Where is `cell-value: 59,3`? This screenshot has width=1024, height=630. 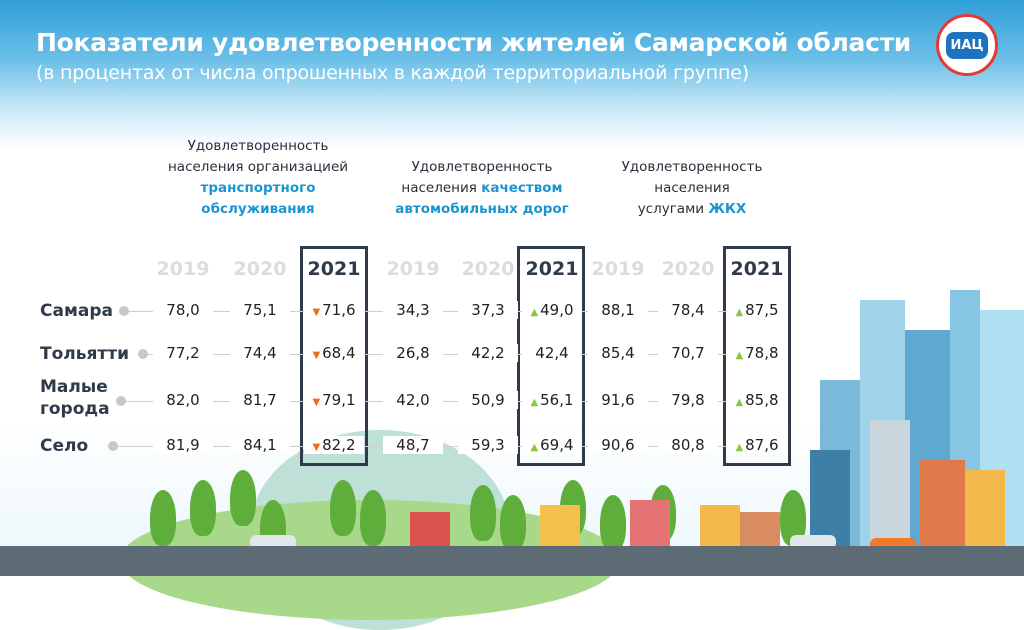
cell-value: 59,3 is located at coordinates (488, 445).